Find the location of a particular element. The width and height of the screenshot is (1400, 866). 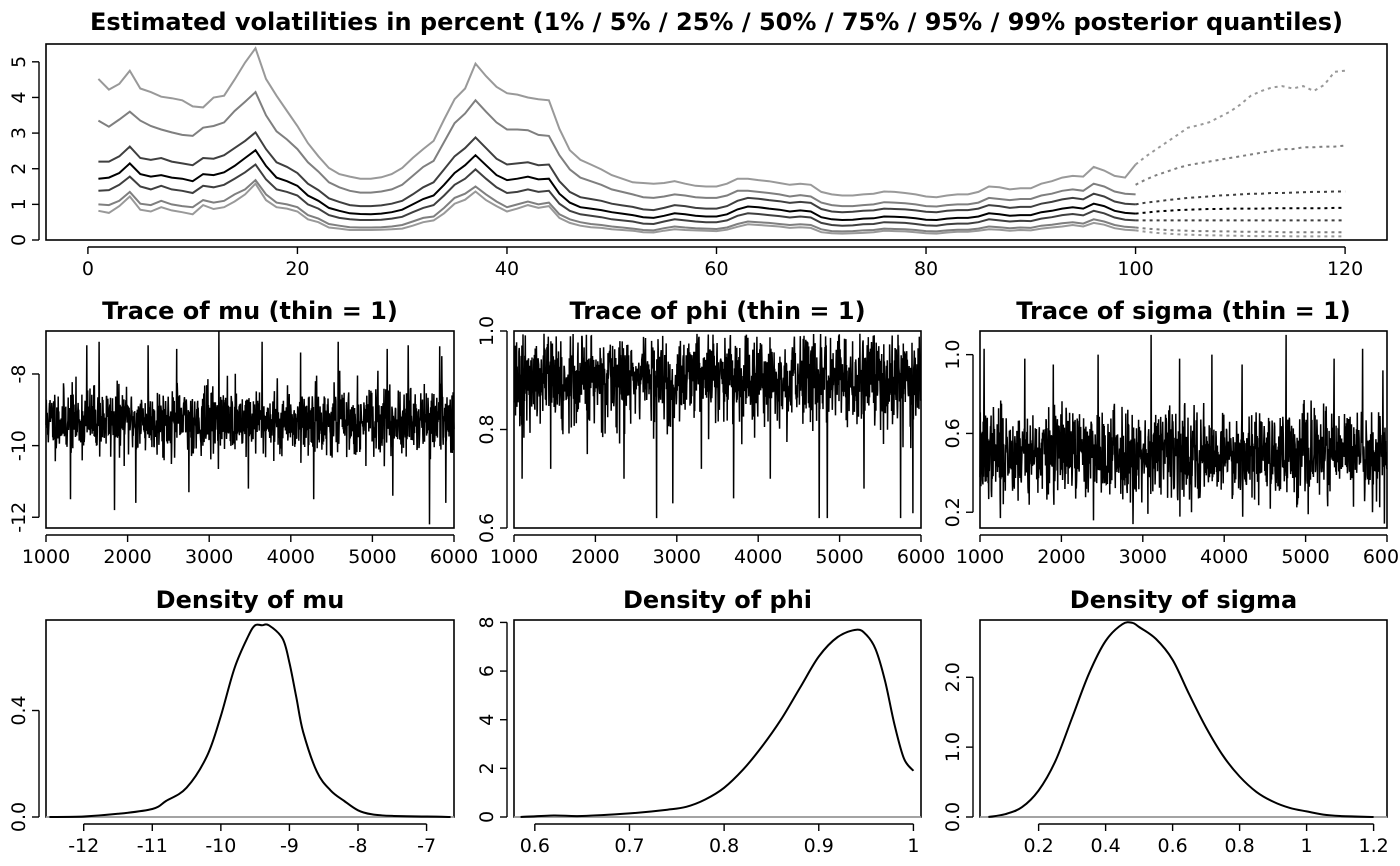

chart-title: Trace of phi (thin = 1) is located at coordinates (717, 311).